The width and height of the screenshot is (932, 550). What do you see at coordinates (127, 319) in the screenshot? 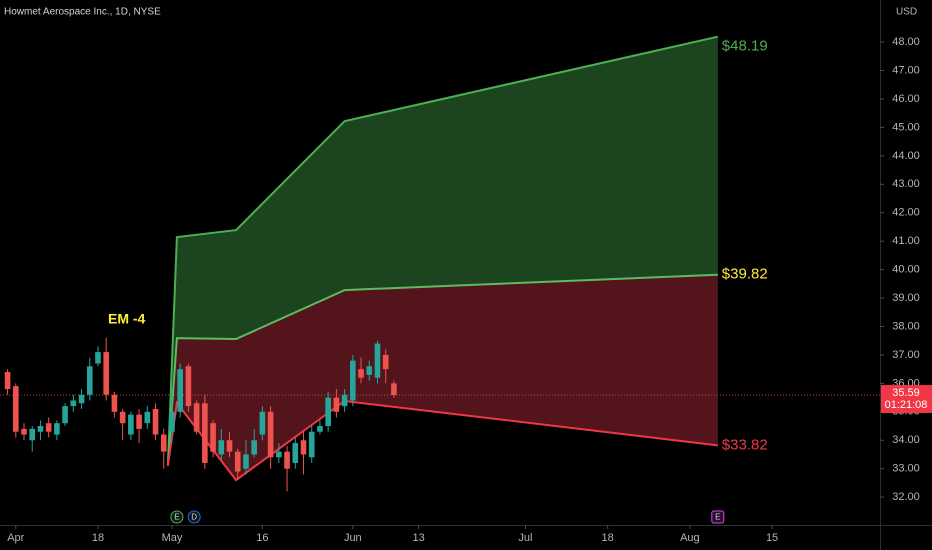
I see `annotation: EM -4` at bounding box center [127, 319].